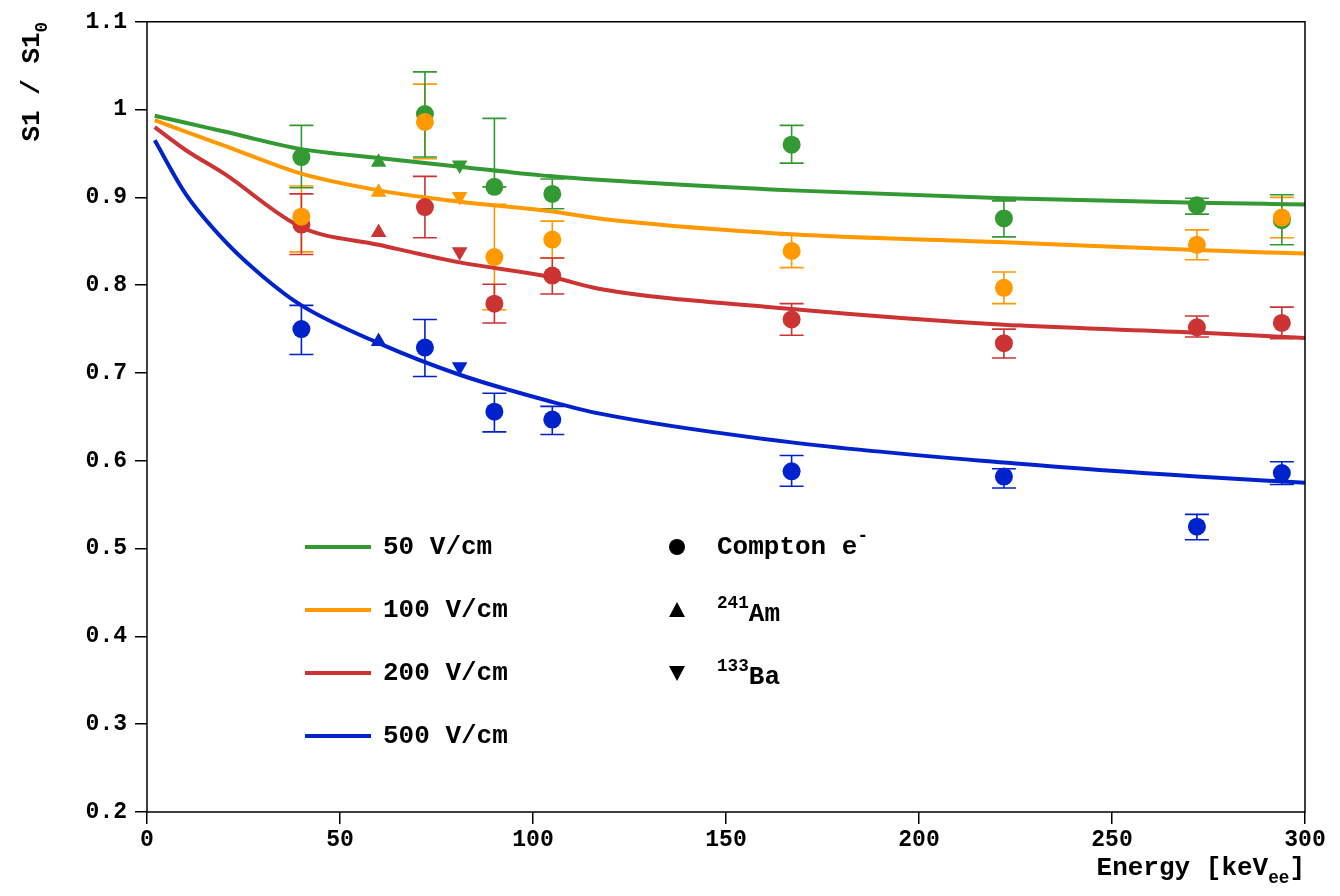 This screenshot has width=1340, height=896. I want to click on x-tick-label: 50, so click(340, 839).